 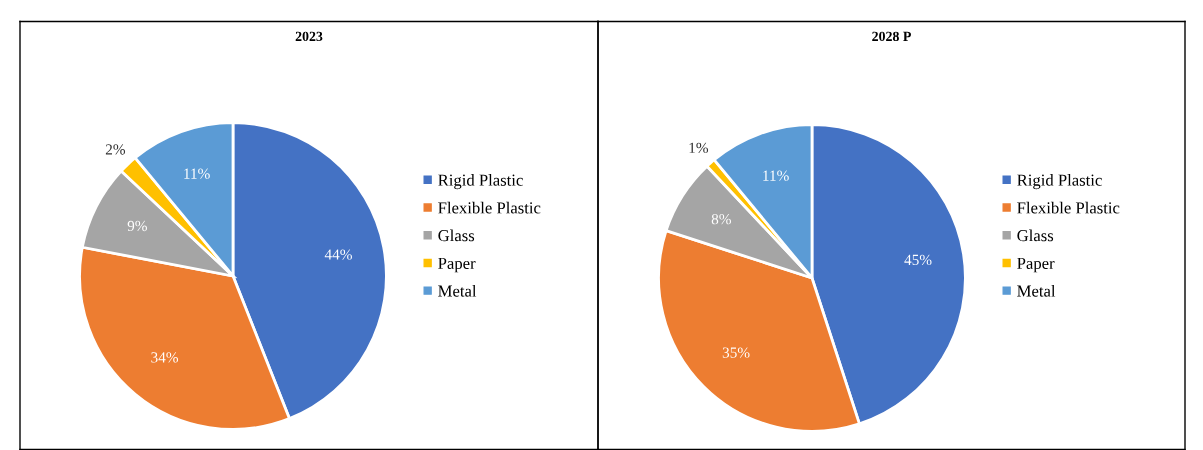 What do you see at coordinates (309, 36) in the screenshot?
I see `chart-title: 2023` at bounding box center [309, 36].